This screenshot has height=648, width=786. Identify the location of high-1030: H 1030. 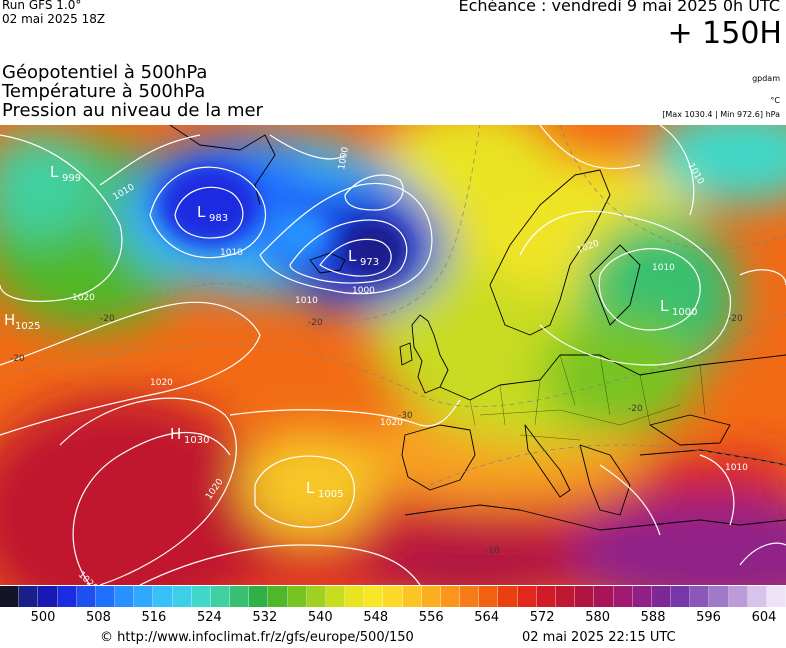
(189, 435).